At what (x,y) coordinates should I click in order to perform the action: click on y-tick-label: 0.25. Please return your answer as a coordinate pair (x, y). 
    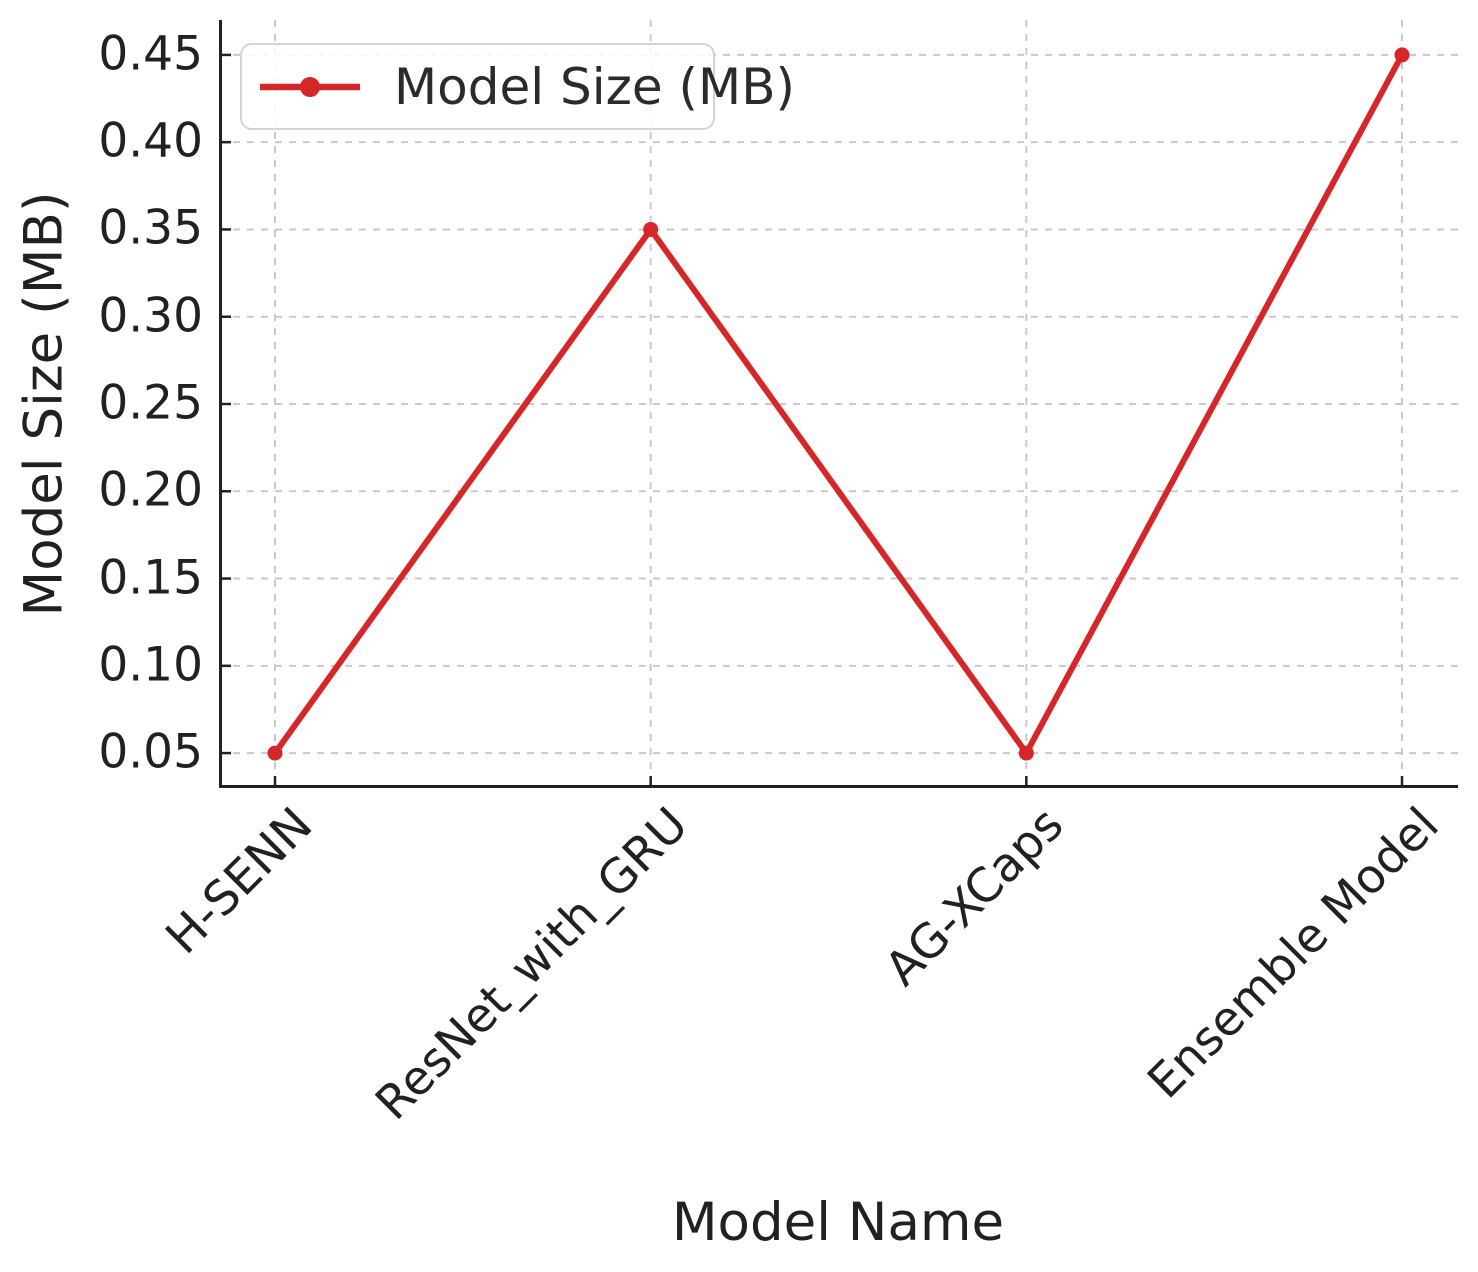
    Looking at the image, I should click on (150, 403).